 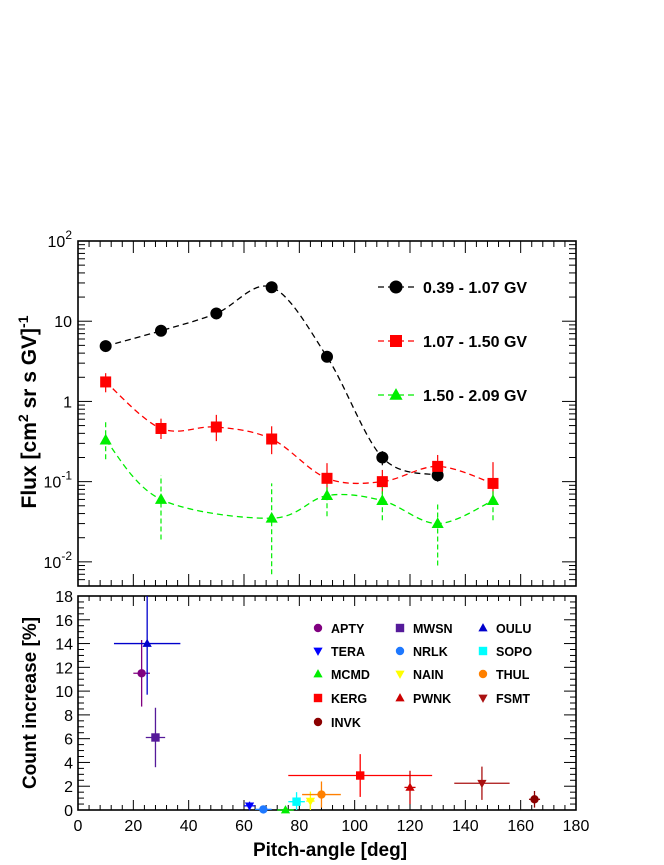 I want to click on bottom-ytick-label: 14, so click(x=64, y=645).